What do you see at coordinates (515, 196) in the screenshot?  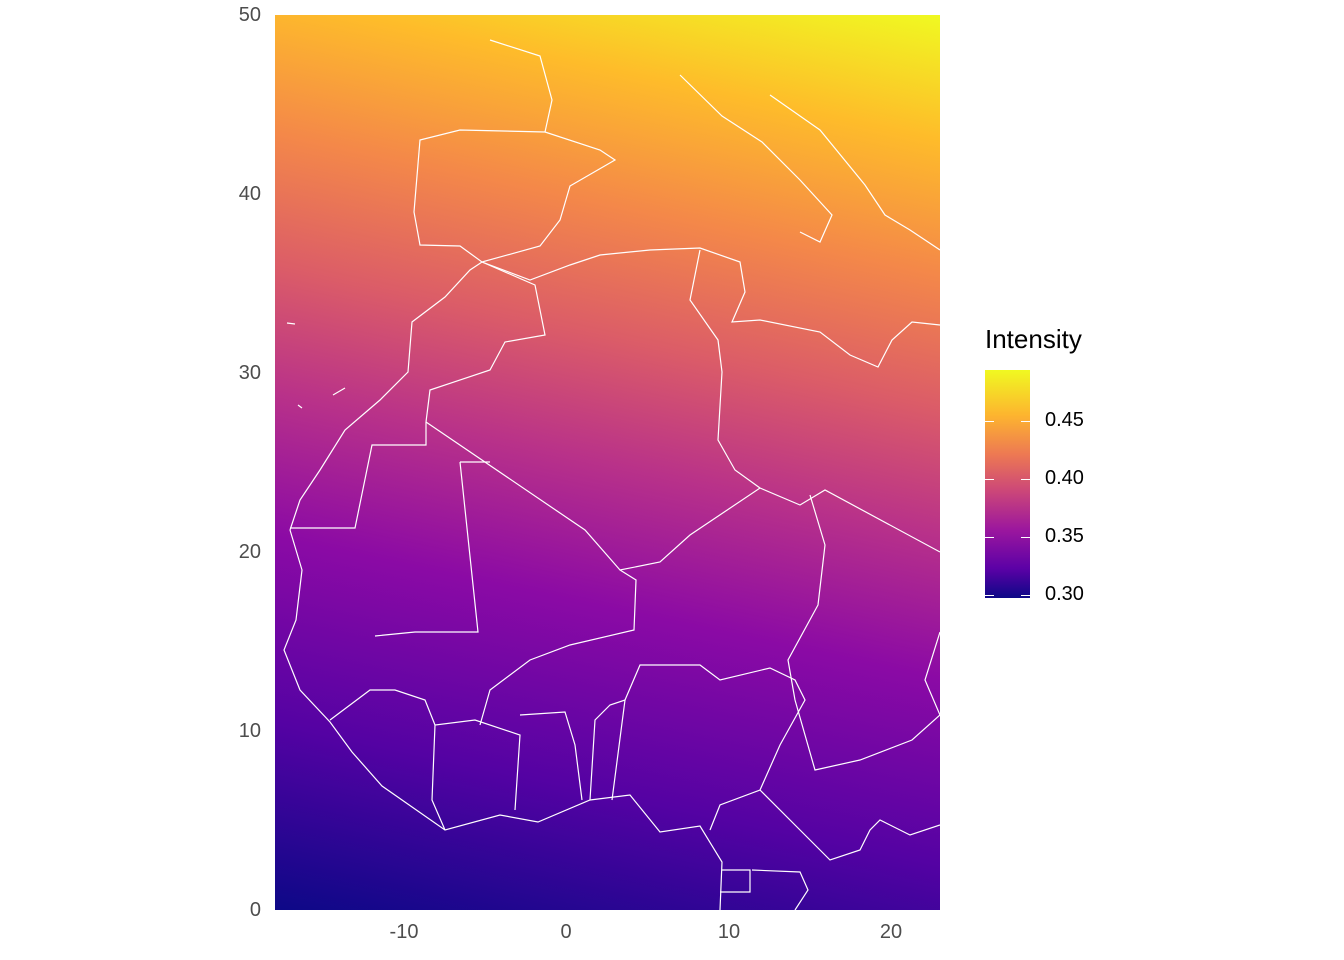 I see `iberia-coast` at bounding box center [515, 196].